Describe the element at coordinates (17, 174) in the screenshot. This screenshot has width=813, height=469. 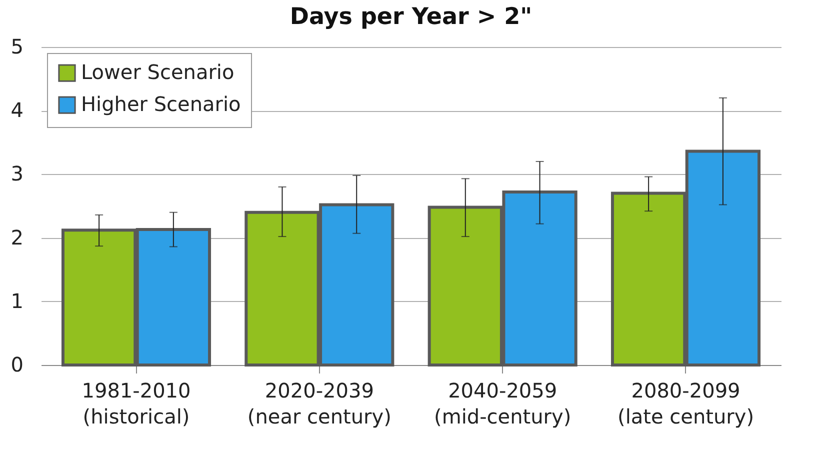
I see `y-tick-label: 3` at that location.